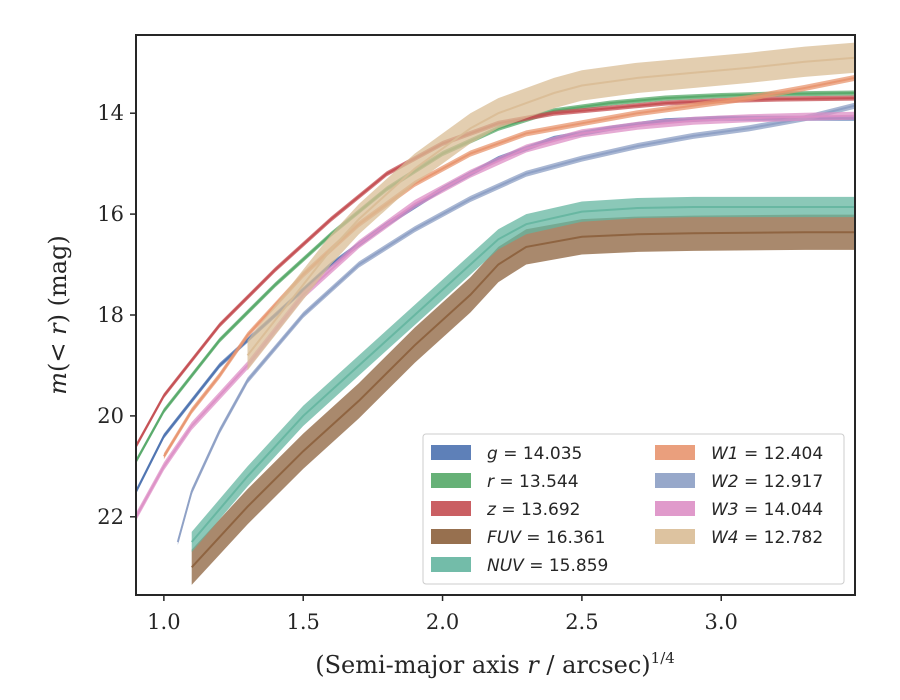 The image size is (900, 700). I want to click on x-axis: 1.0 1.5 2.0 2.5 3.0, so click(442, 614).